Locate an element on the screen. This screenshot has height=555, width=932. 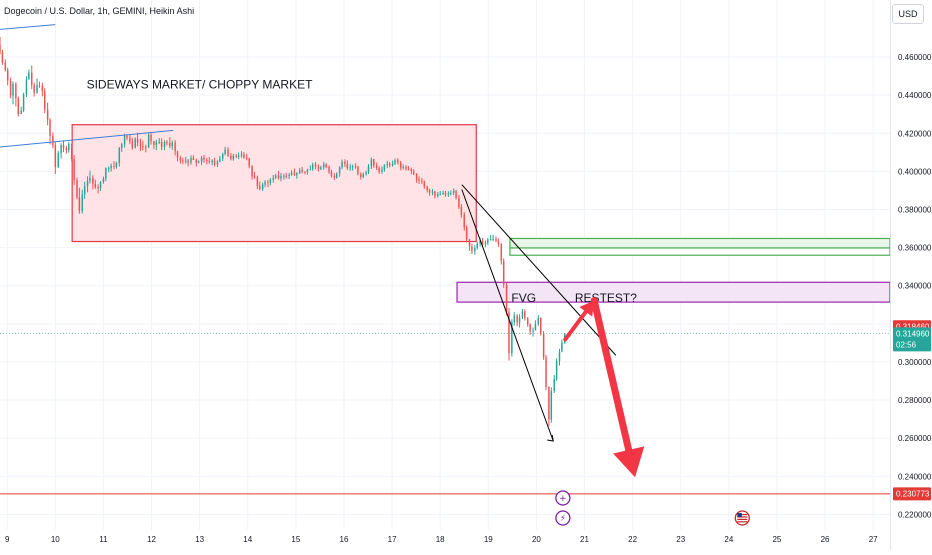
currency-button: USD is located at coordinates (908, 14).